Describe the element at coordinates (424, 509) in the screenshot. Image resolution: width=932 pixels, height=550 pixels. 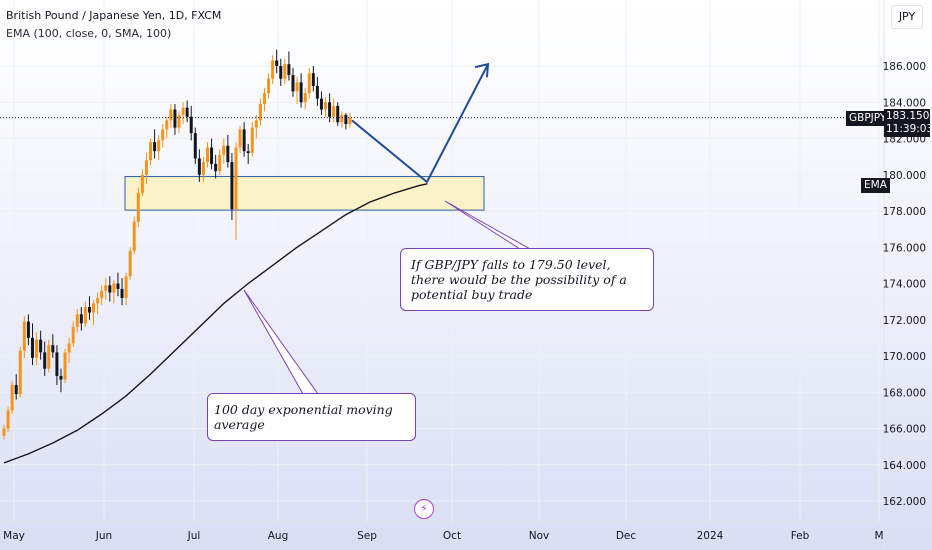
I see `lightning-icon: ⚡` at that location.